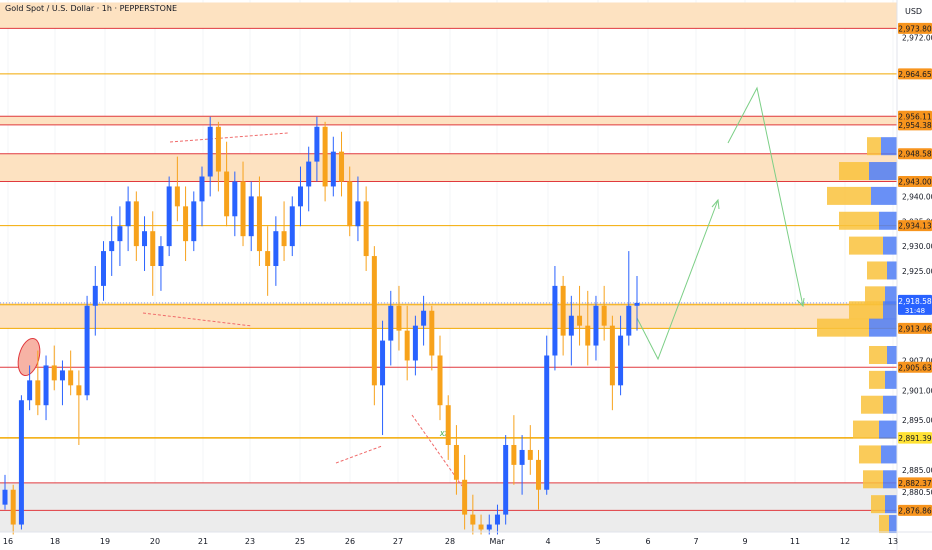 This screenshot has width=932, height=550. I want to click on price-badge-label: 2,905.63, so click(915, 367).